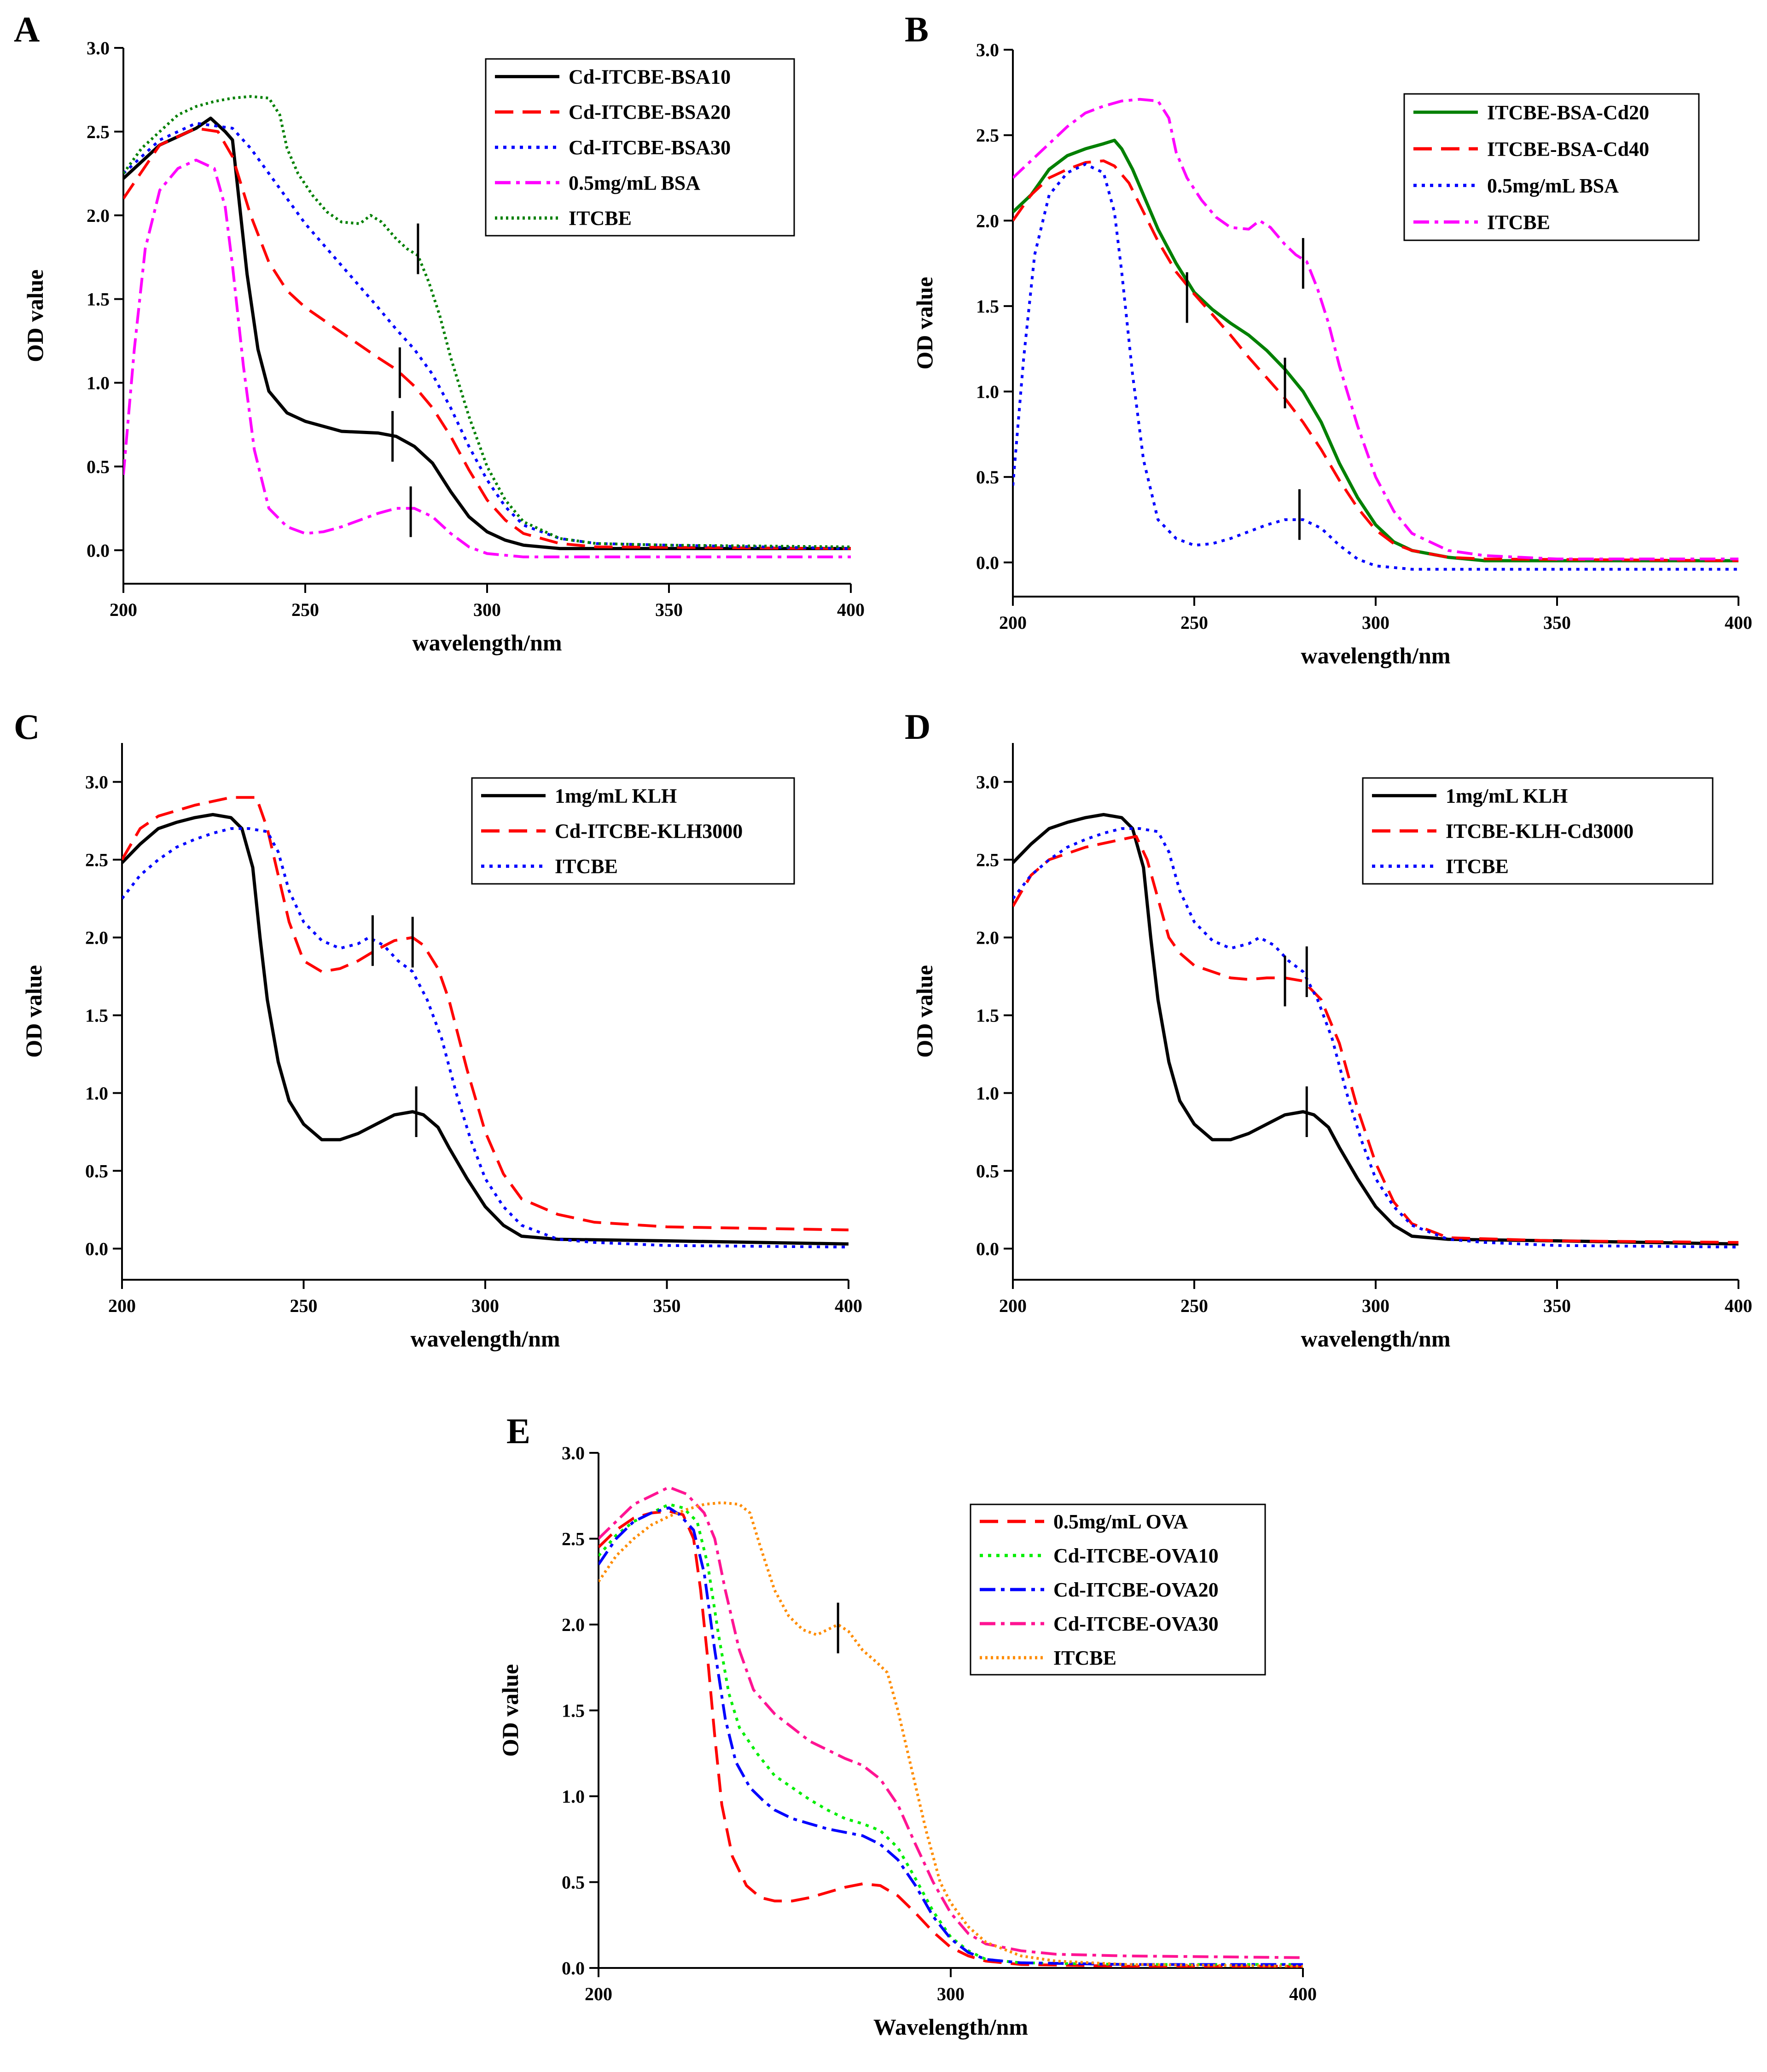 The image size is (1767, 2072). Describe the element at coordinates (1136, 1556) in the screenshot. I see `legend-label: Cd-ITCBE-OVA10` at that location.